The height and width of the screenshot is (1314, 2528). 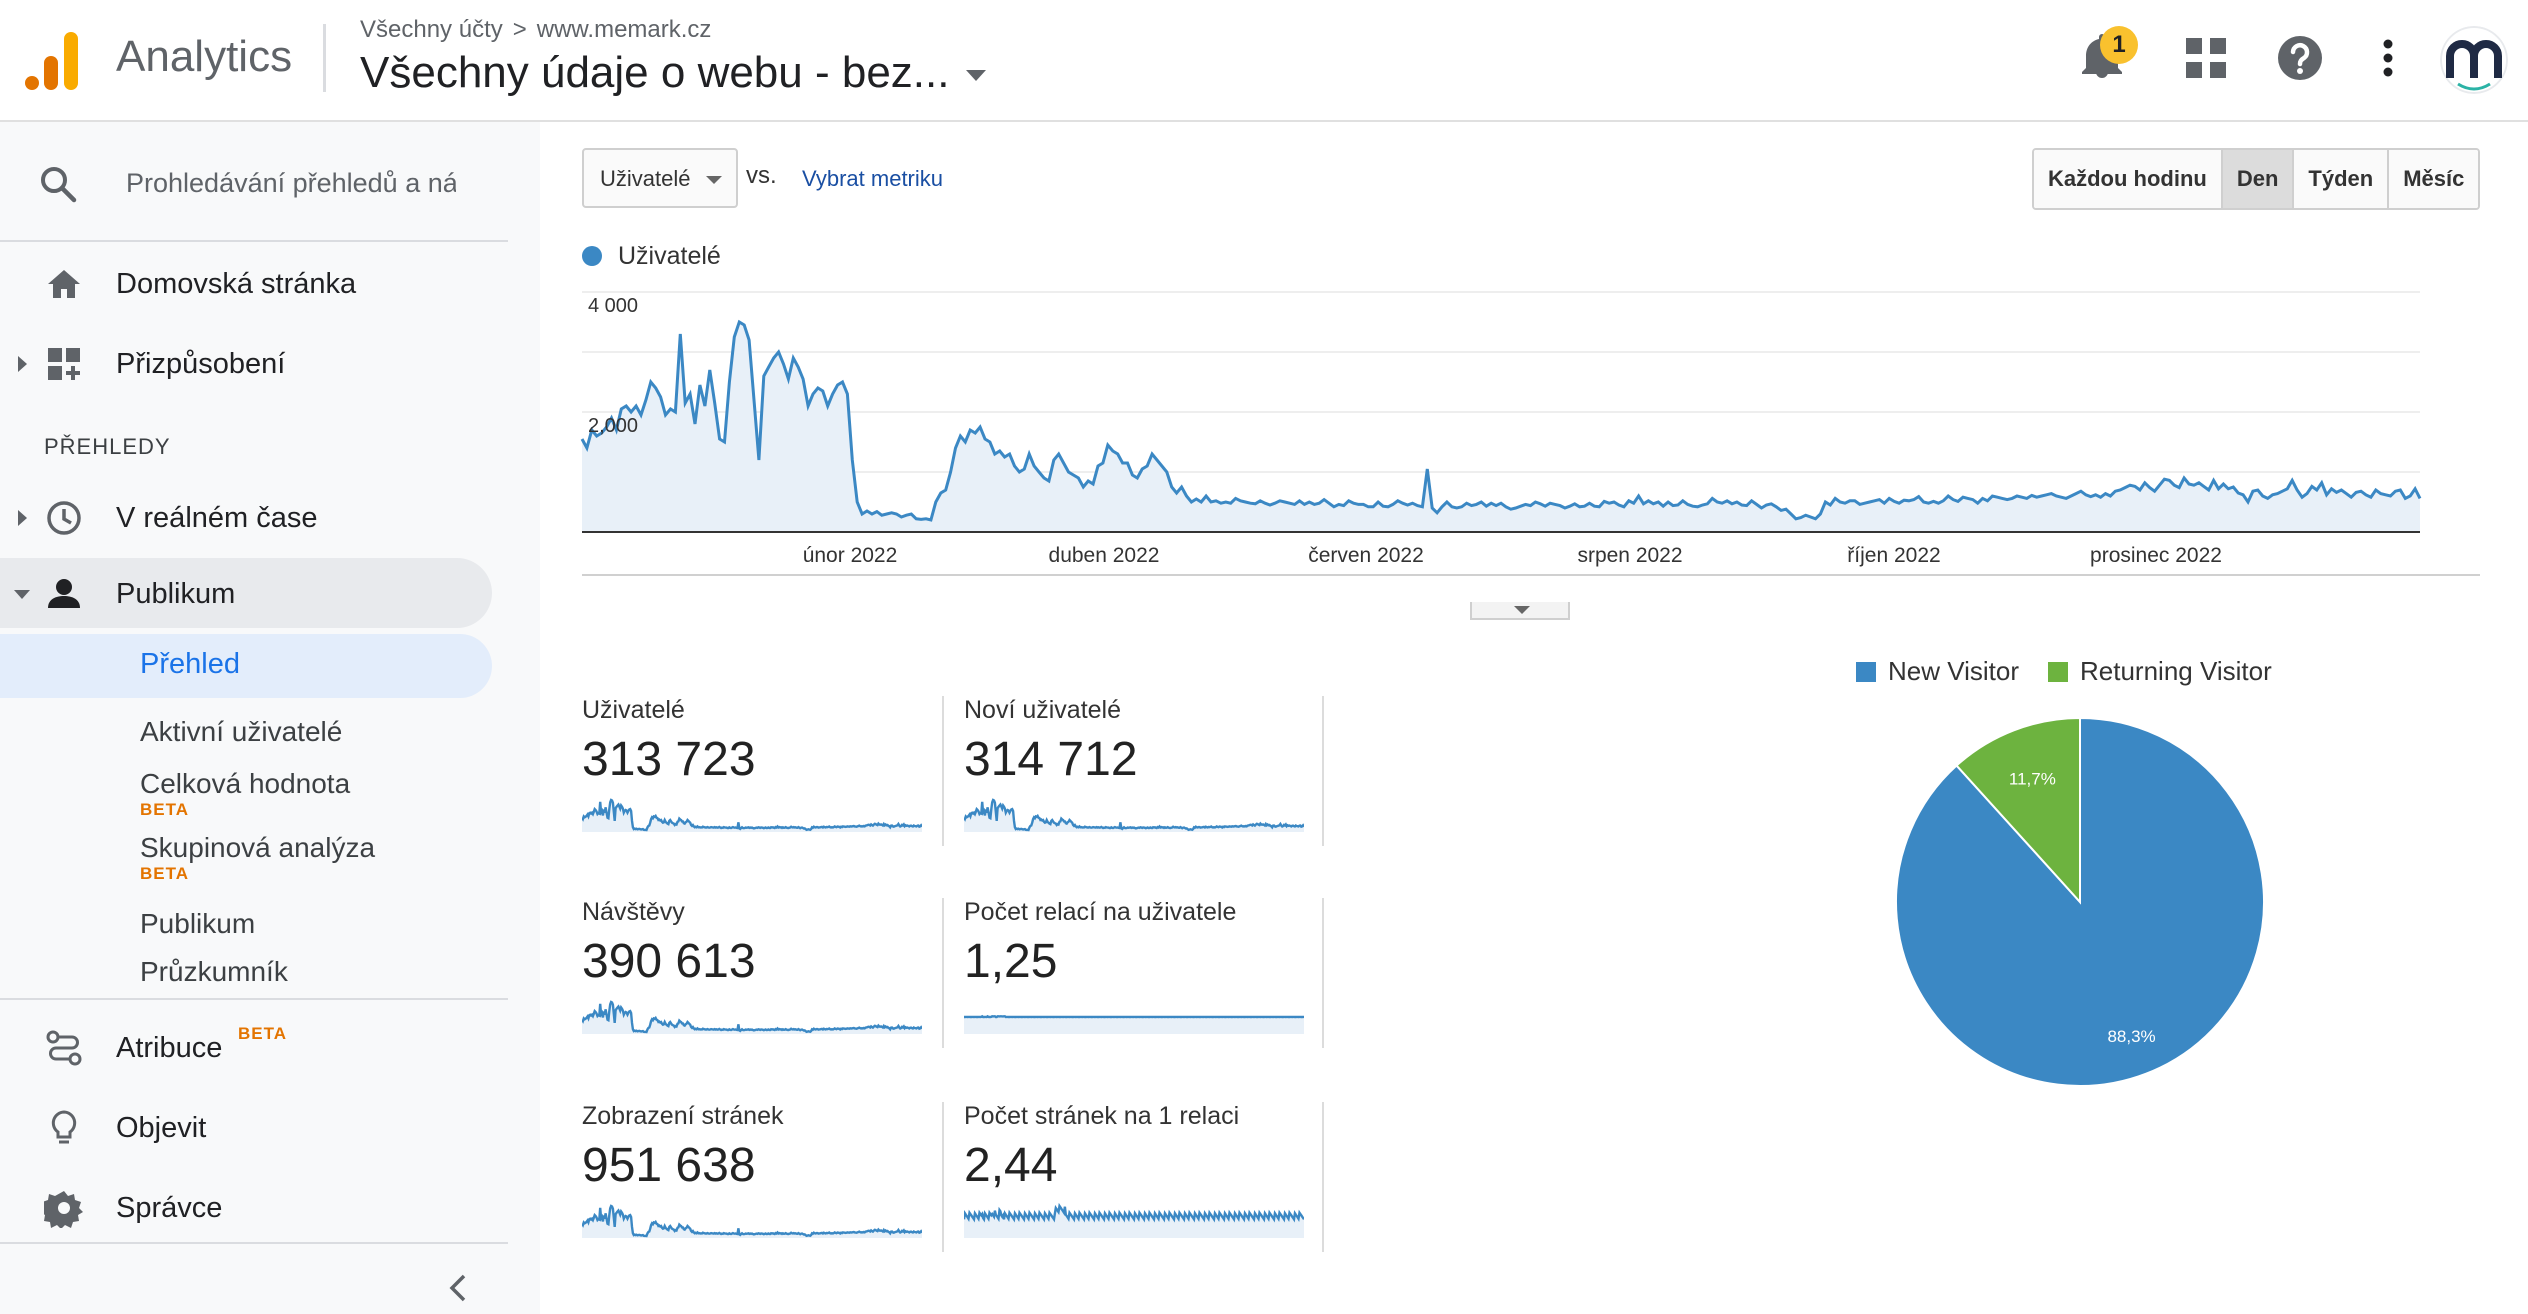 I want to click on sidebar-item-label: Publikum, so click(x=176, y=594).